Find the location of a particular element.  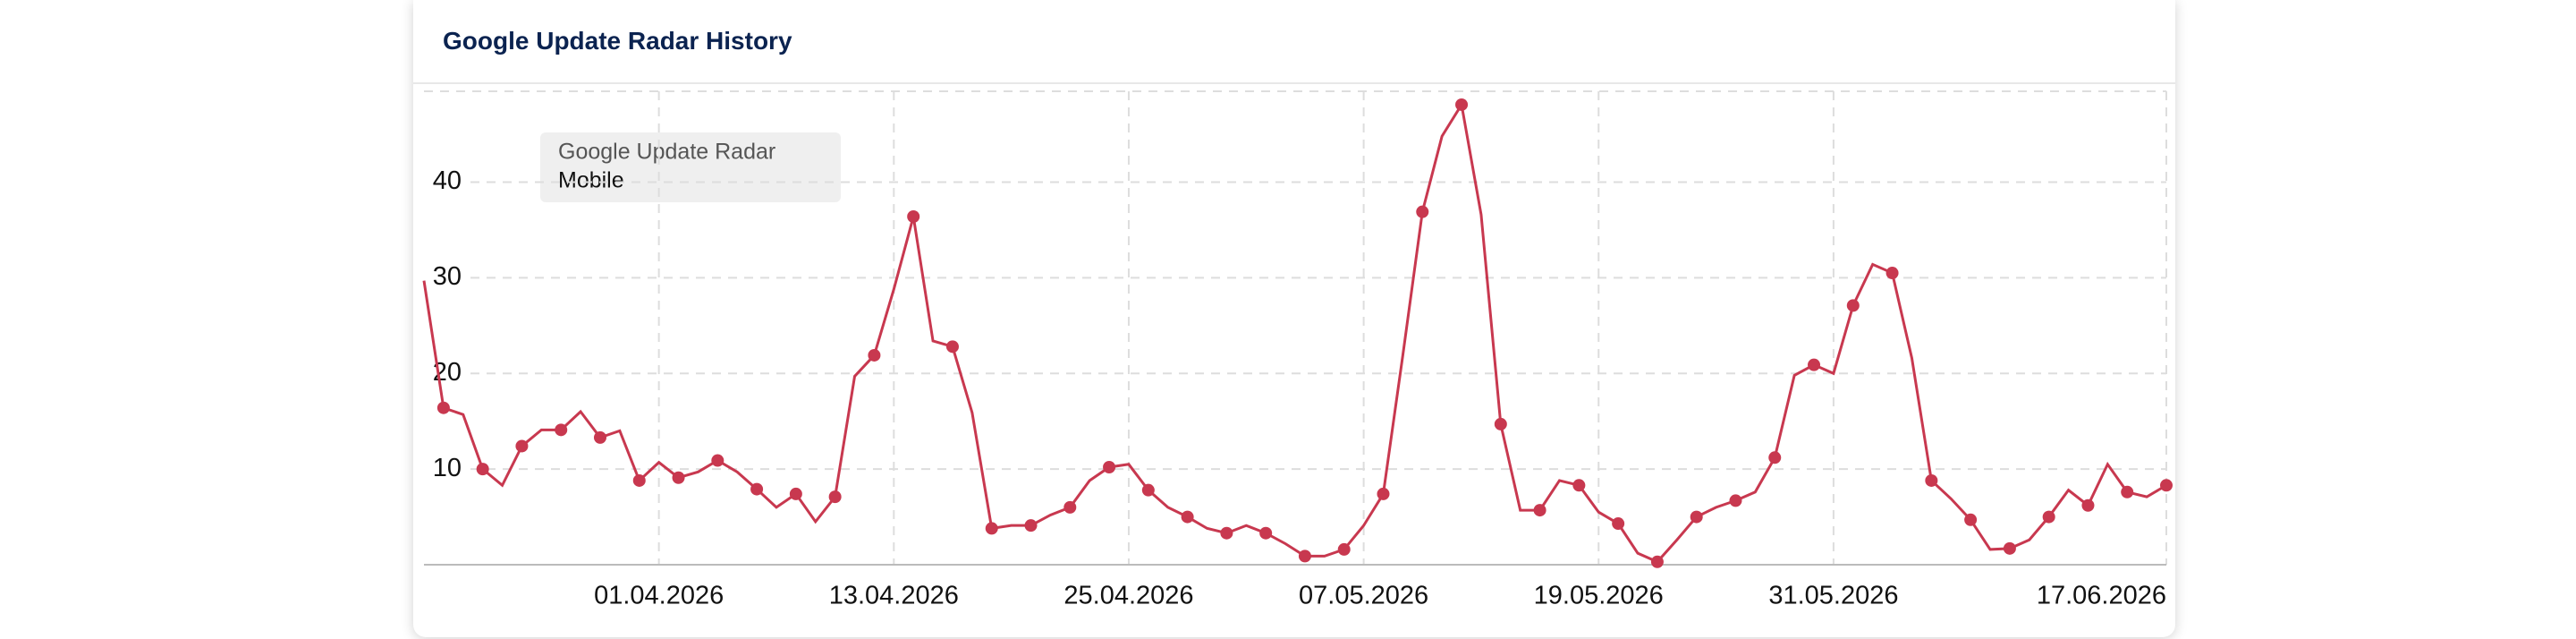

y-tick-label: 10 is located at coordinates (447, 468).